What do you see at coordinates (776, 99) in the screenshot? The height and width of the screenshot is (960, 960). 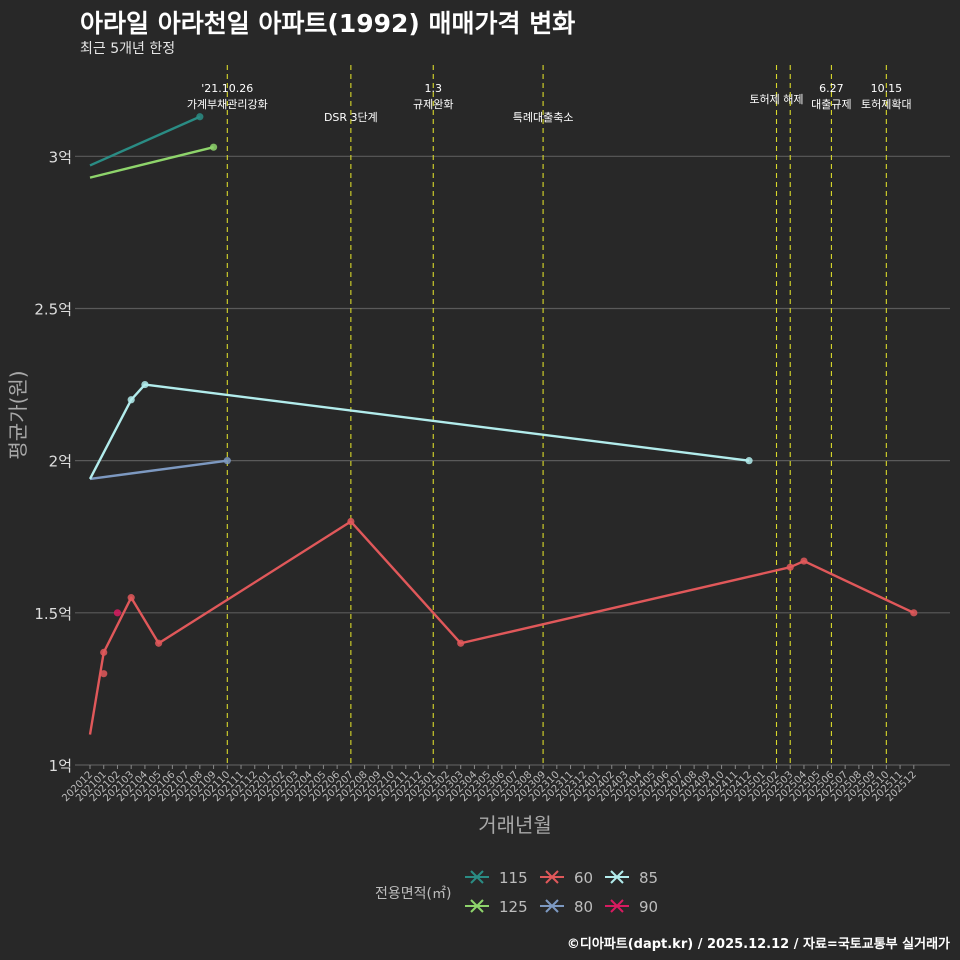 I see `event-label: 토허제 해제` at bounding box center [776, 99].